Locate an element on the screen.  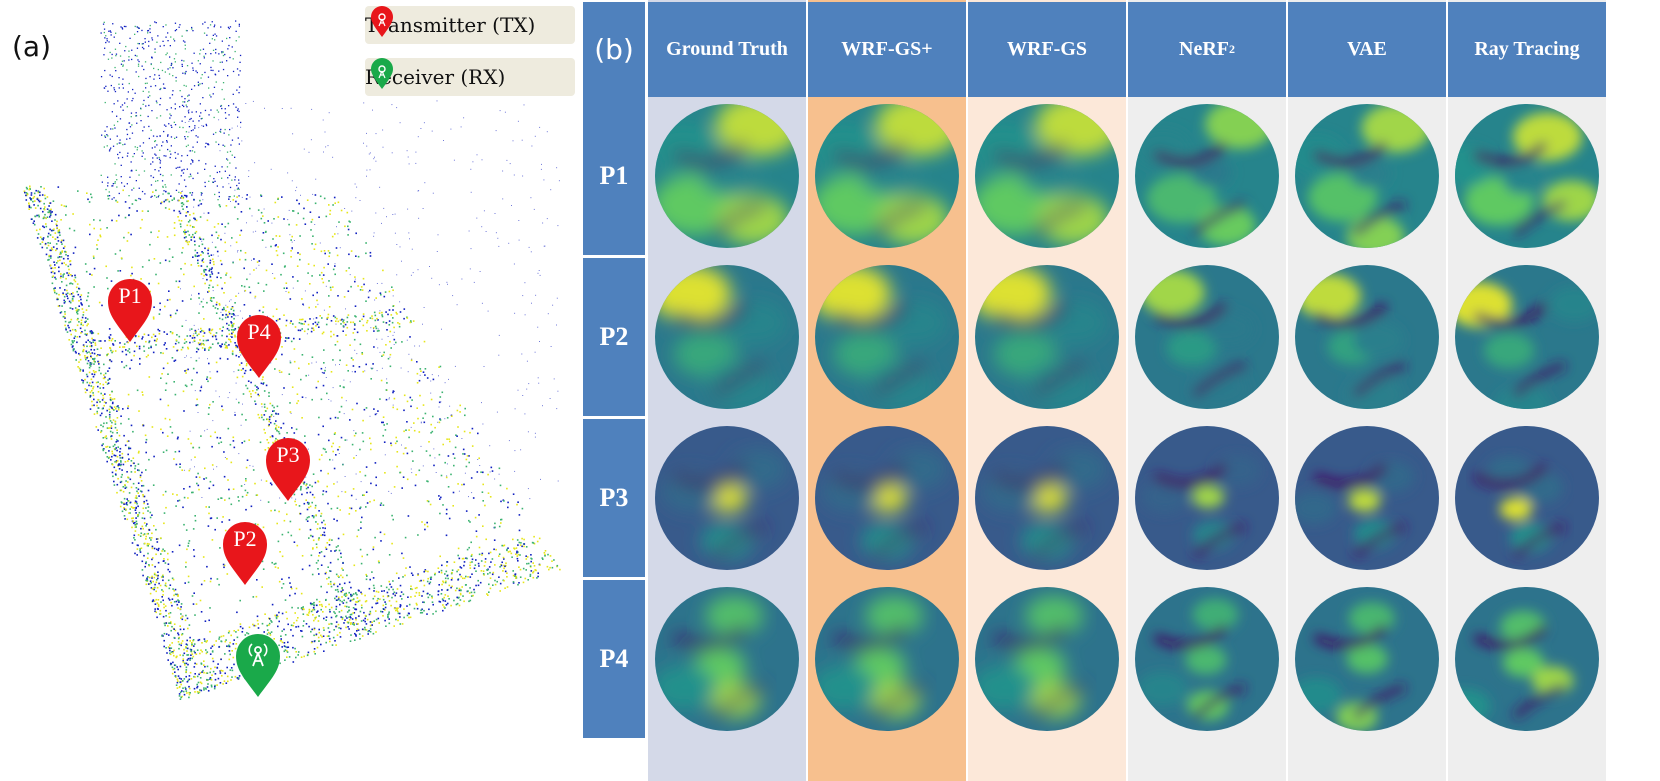
marker-p3: P3 is located at coordinates (288, 469).